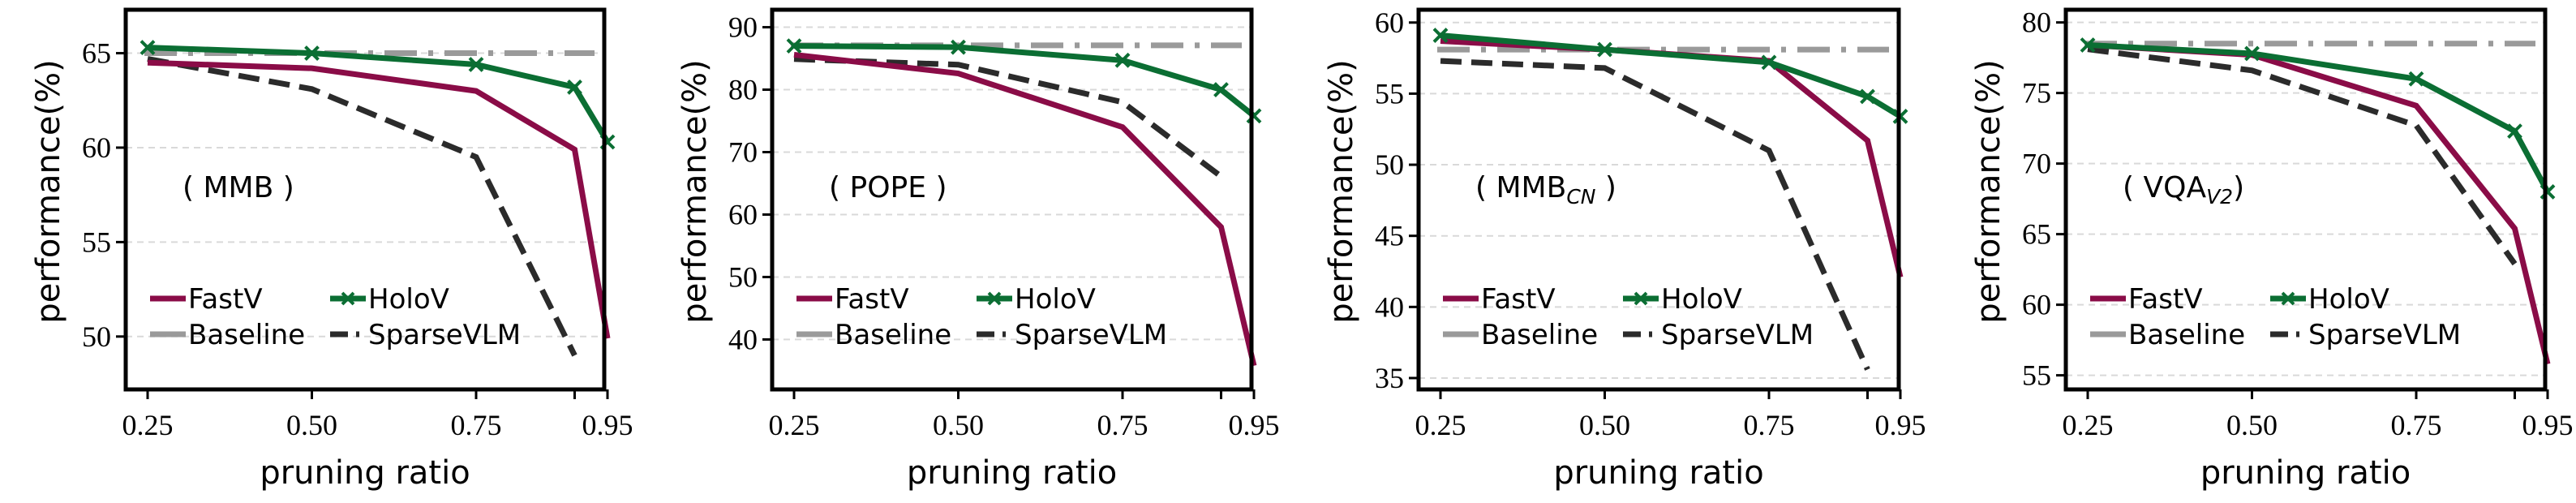 This screenshot has height=503, width=2576. What do you see at coordinates (2319, 117) in the screenshot?
I see `series-line-holov` at bounding box center [2319, 117].